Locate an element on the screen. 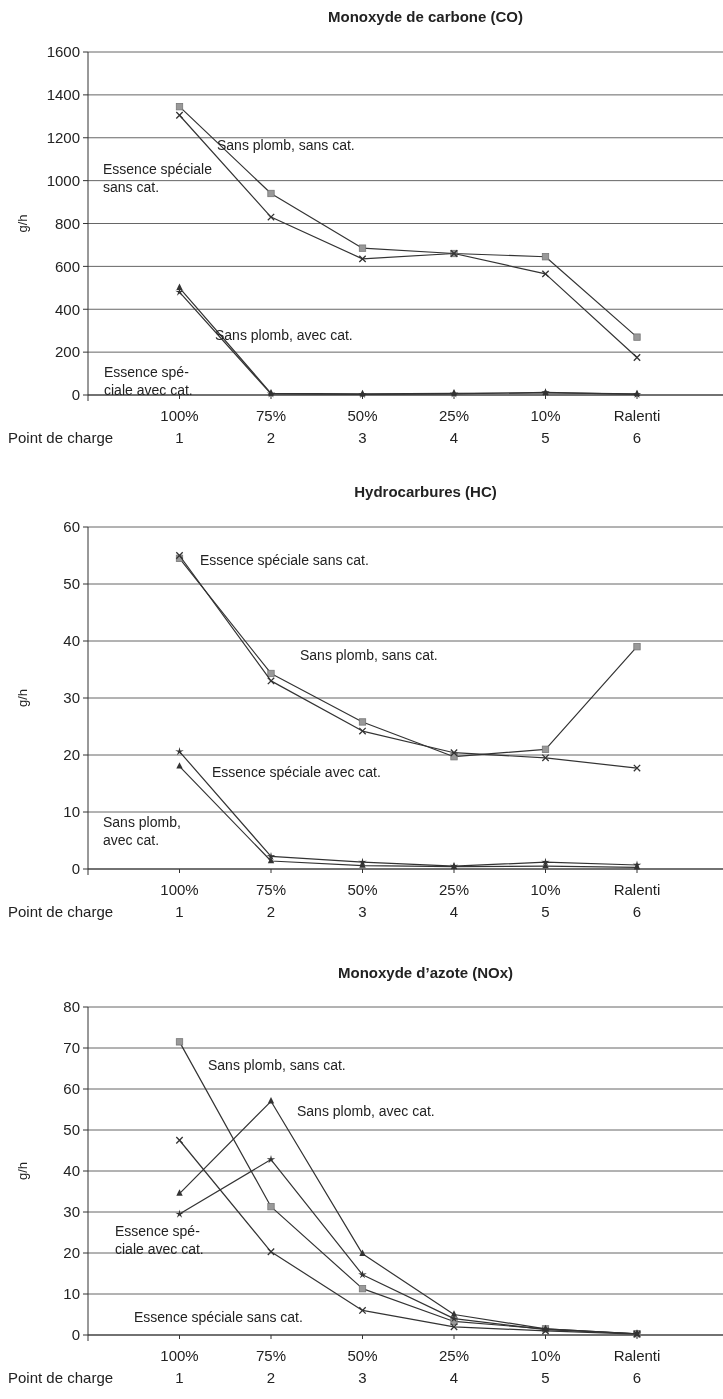  y-tick-label: 400 is located at coordinates (67, 309).